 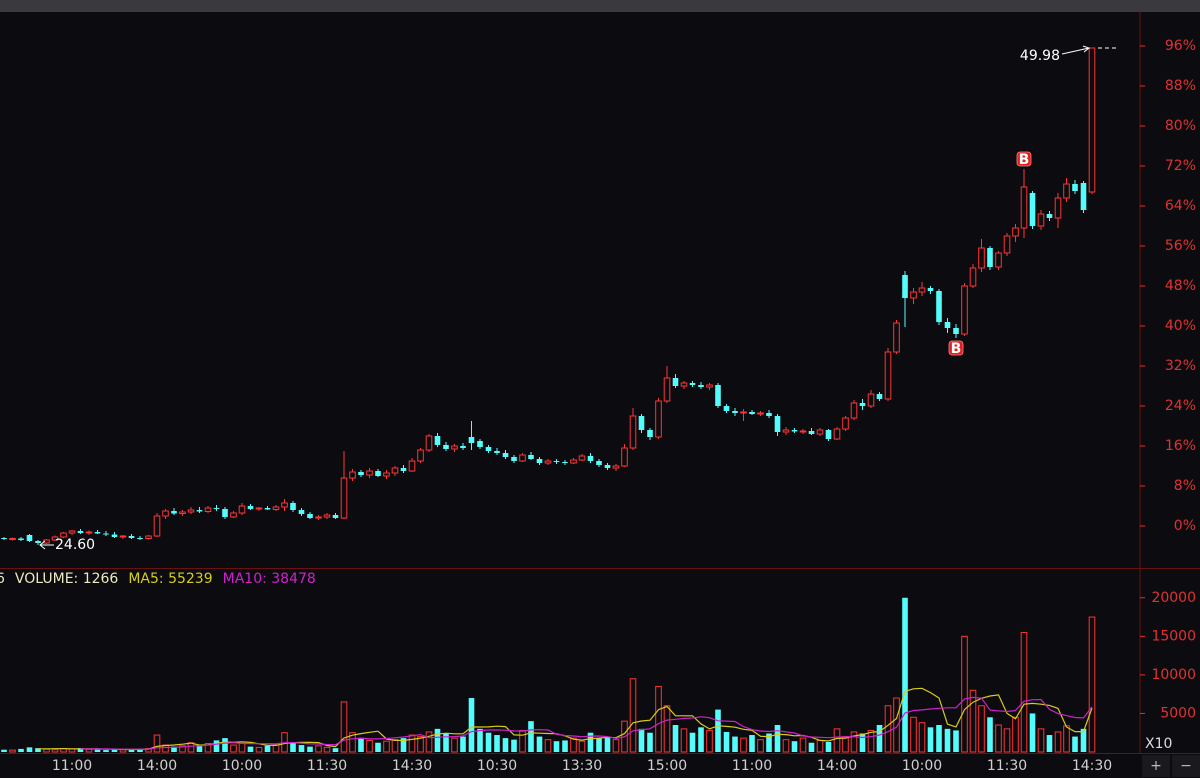 What do you see at coordinates (1158, 744) in the screenshot?
I see `volume-multiplier: X10` at bounding box center [1158, 744].